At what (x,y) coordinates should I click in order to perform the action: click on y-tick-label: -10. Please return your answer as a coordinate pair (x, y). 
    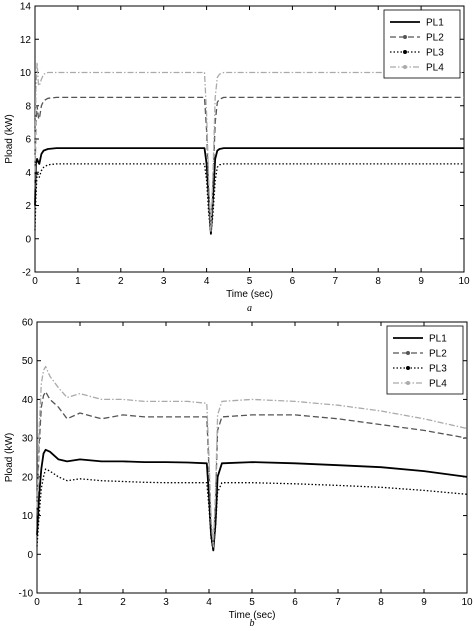
    Looking at the image, I should click on (26, 594).